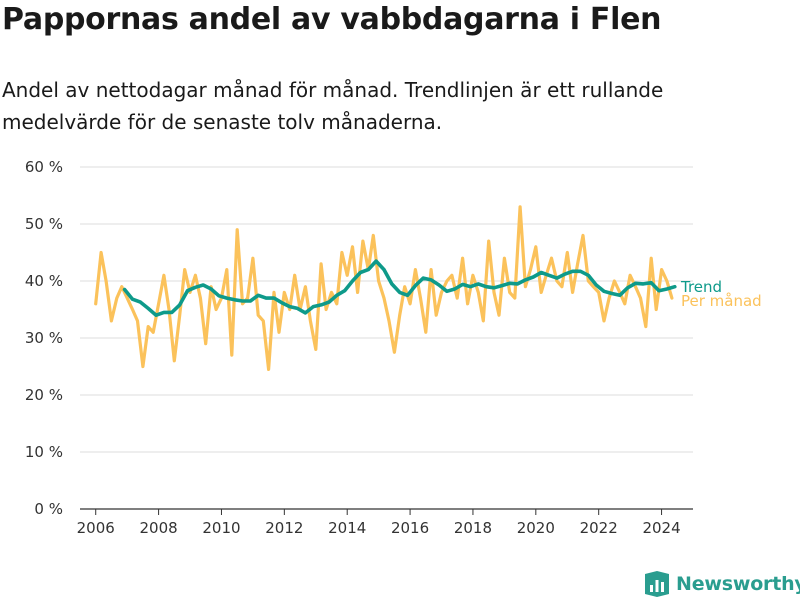  What do you see at coordinates (399, 288) in the screenshot?
I see `series-line-trend` at bounding box center [399, 288].